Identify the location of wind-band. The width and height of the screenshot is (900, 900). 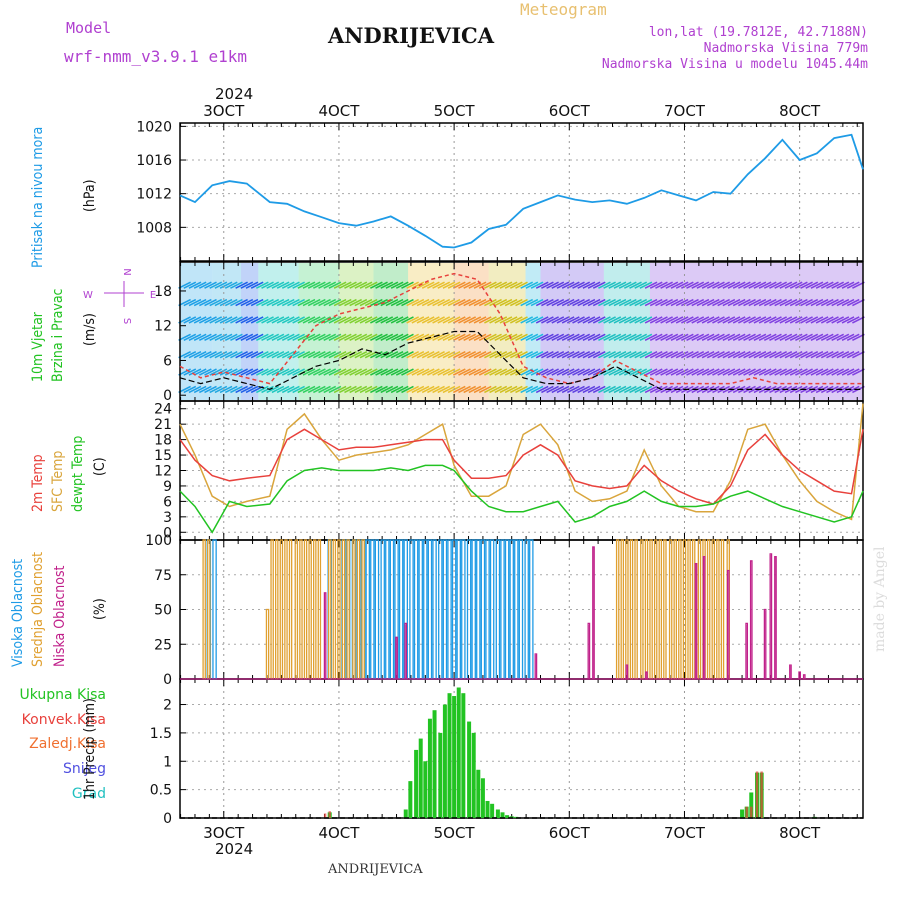
(626, 331).